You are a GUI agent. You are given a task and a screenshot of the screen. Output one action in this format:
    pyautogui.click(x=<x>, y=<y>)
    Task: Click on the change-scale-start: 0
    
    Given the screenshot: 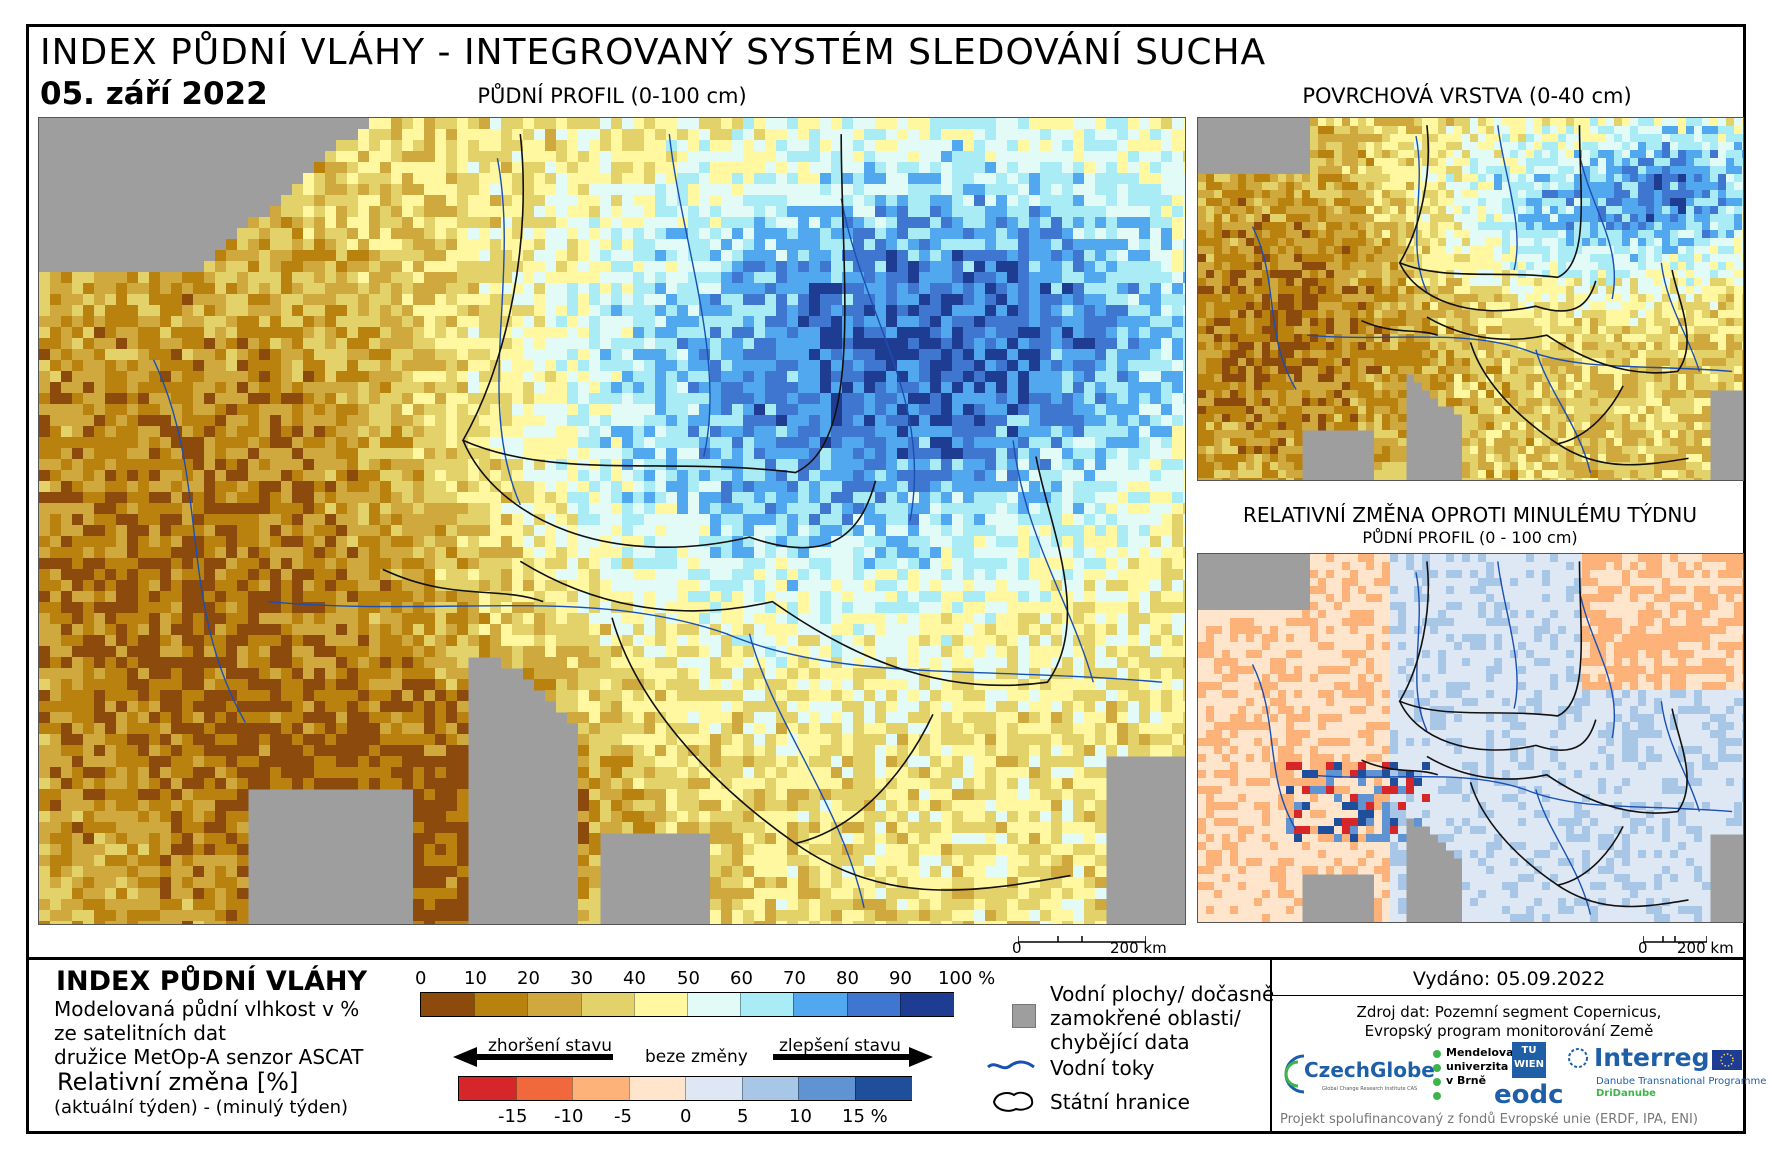 What is the action you would take?
    pyautogui.click(x=1643, y=948)
    